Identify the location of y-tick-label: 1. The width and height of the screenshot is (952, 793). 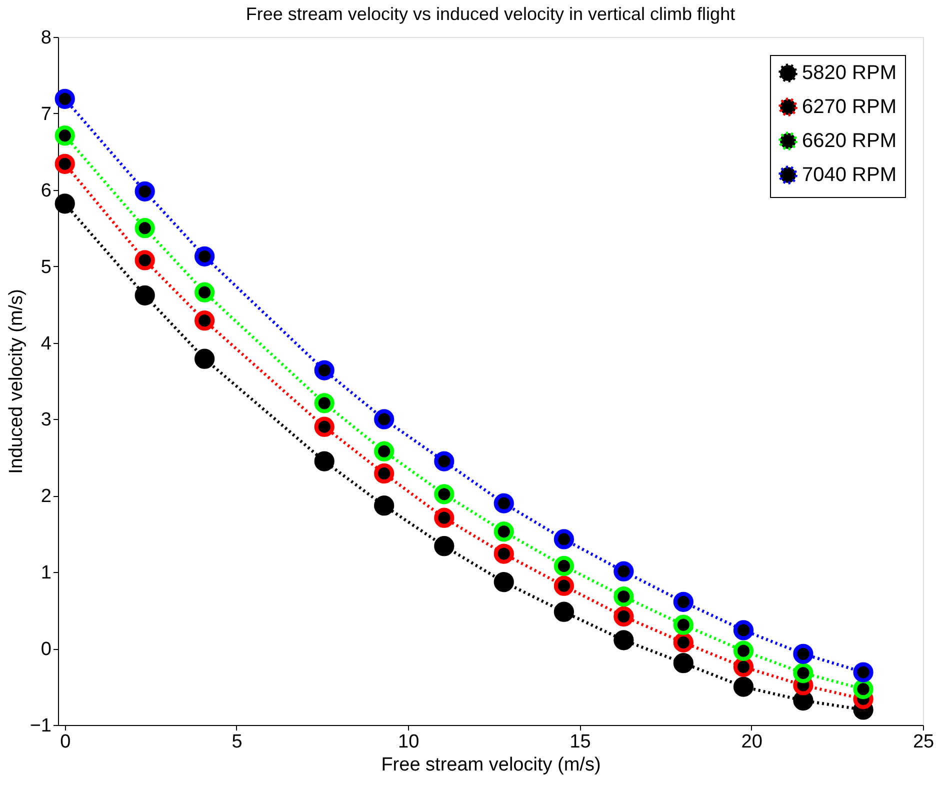
(46, 573).